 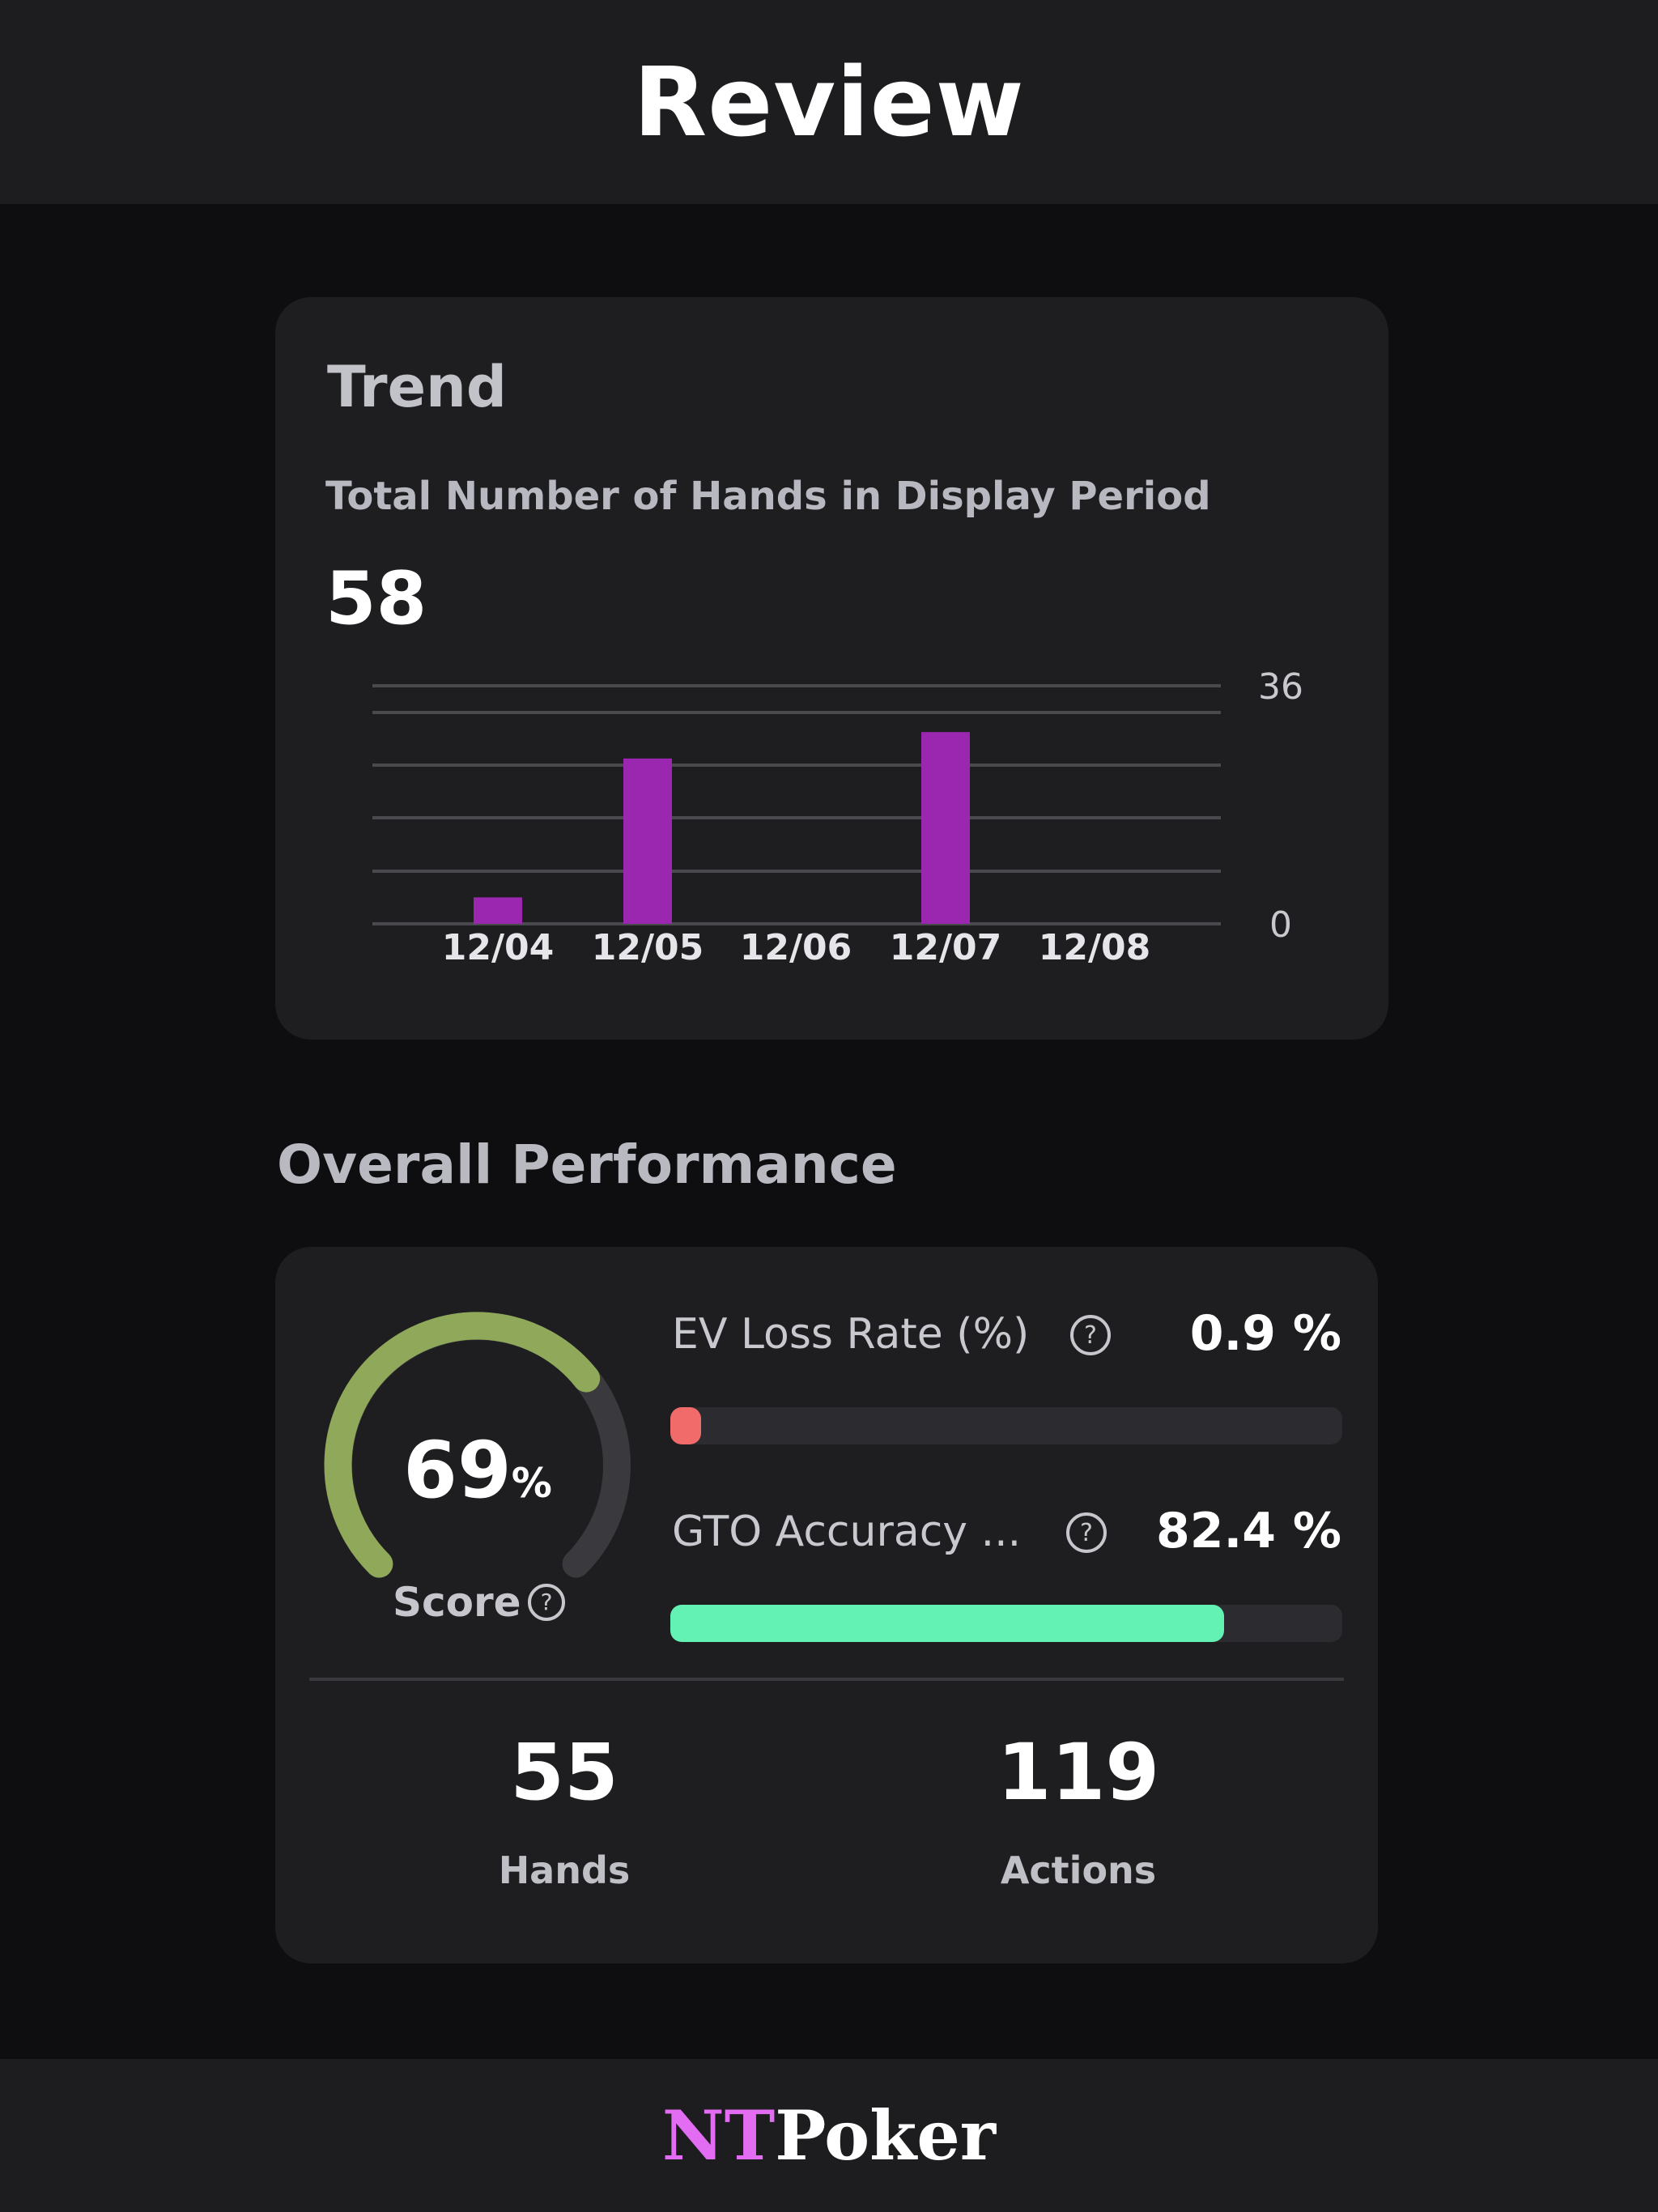 I want to click on actions-stat: 119 Actions, so click(x=1078, y=1810).